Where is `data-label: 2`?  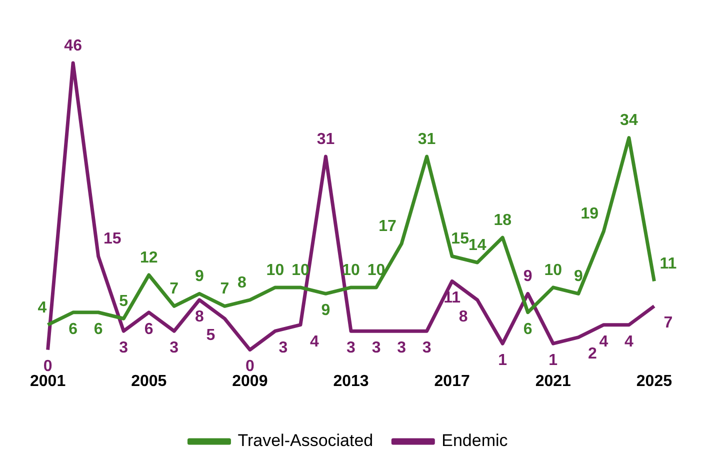
data-label: 2 is located at coordinates (592, 354).